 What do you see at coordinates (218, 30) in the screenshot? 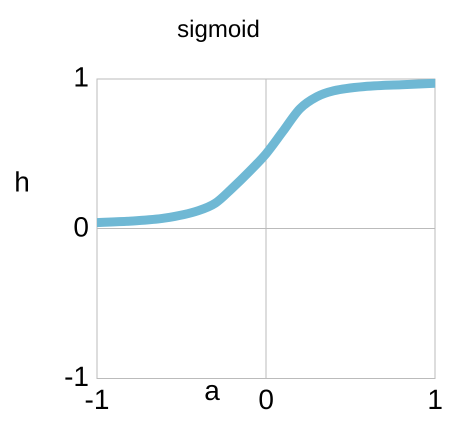
I see `chart-title: sigmoid` at bounding box center [218, 30].